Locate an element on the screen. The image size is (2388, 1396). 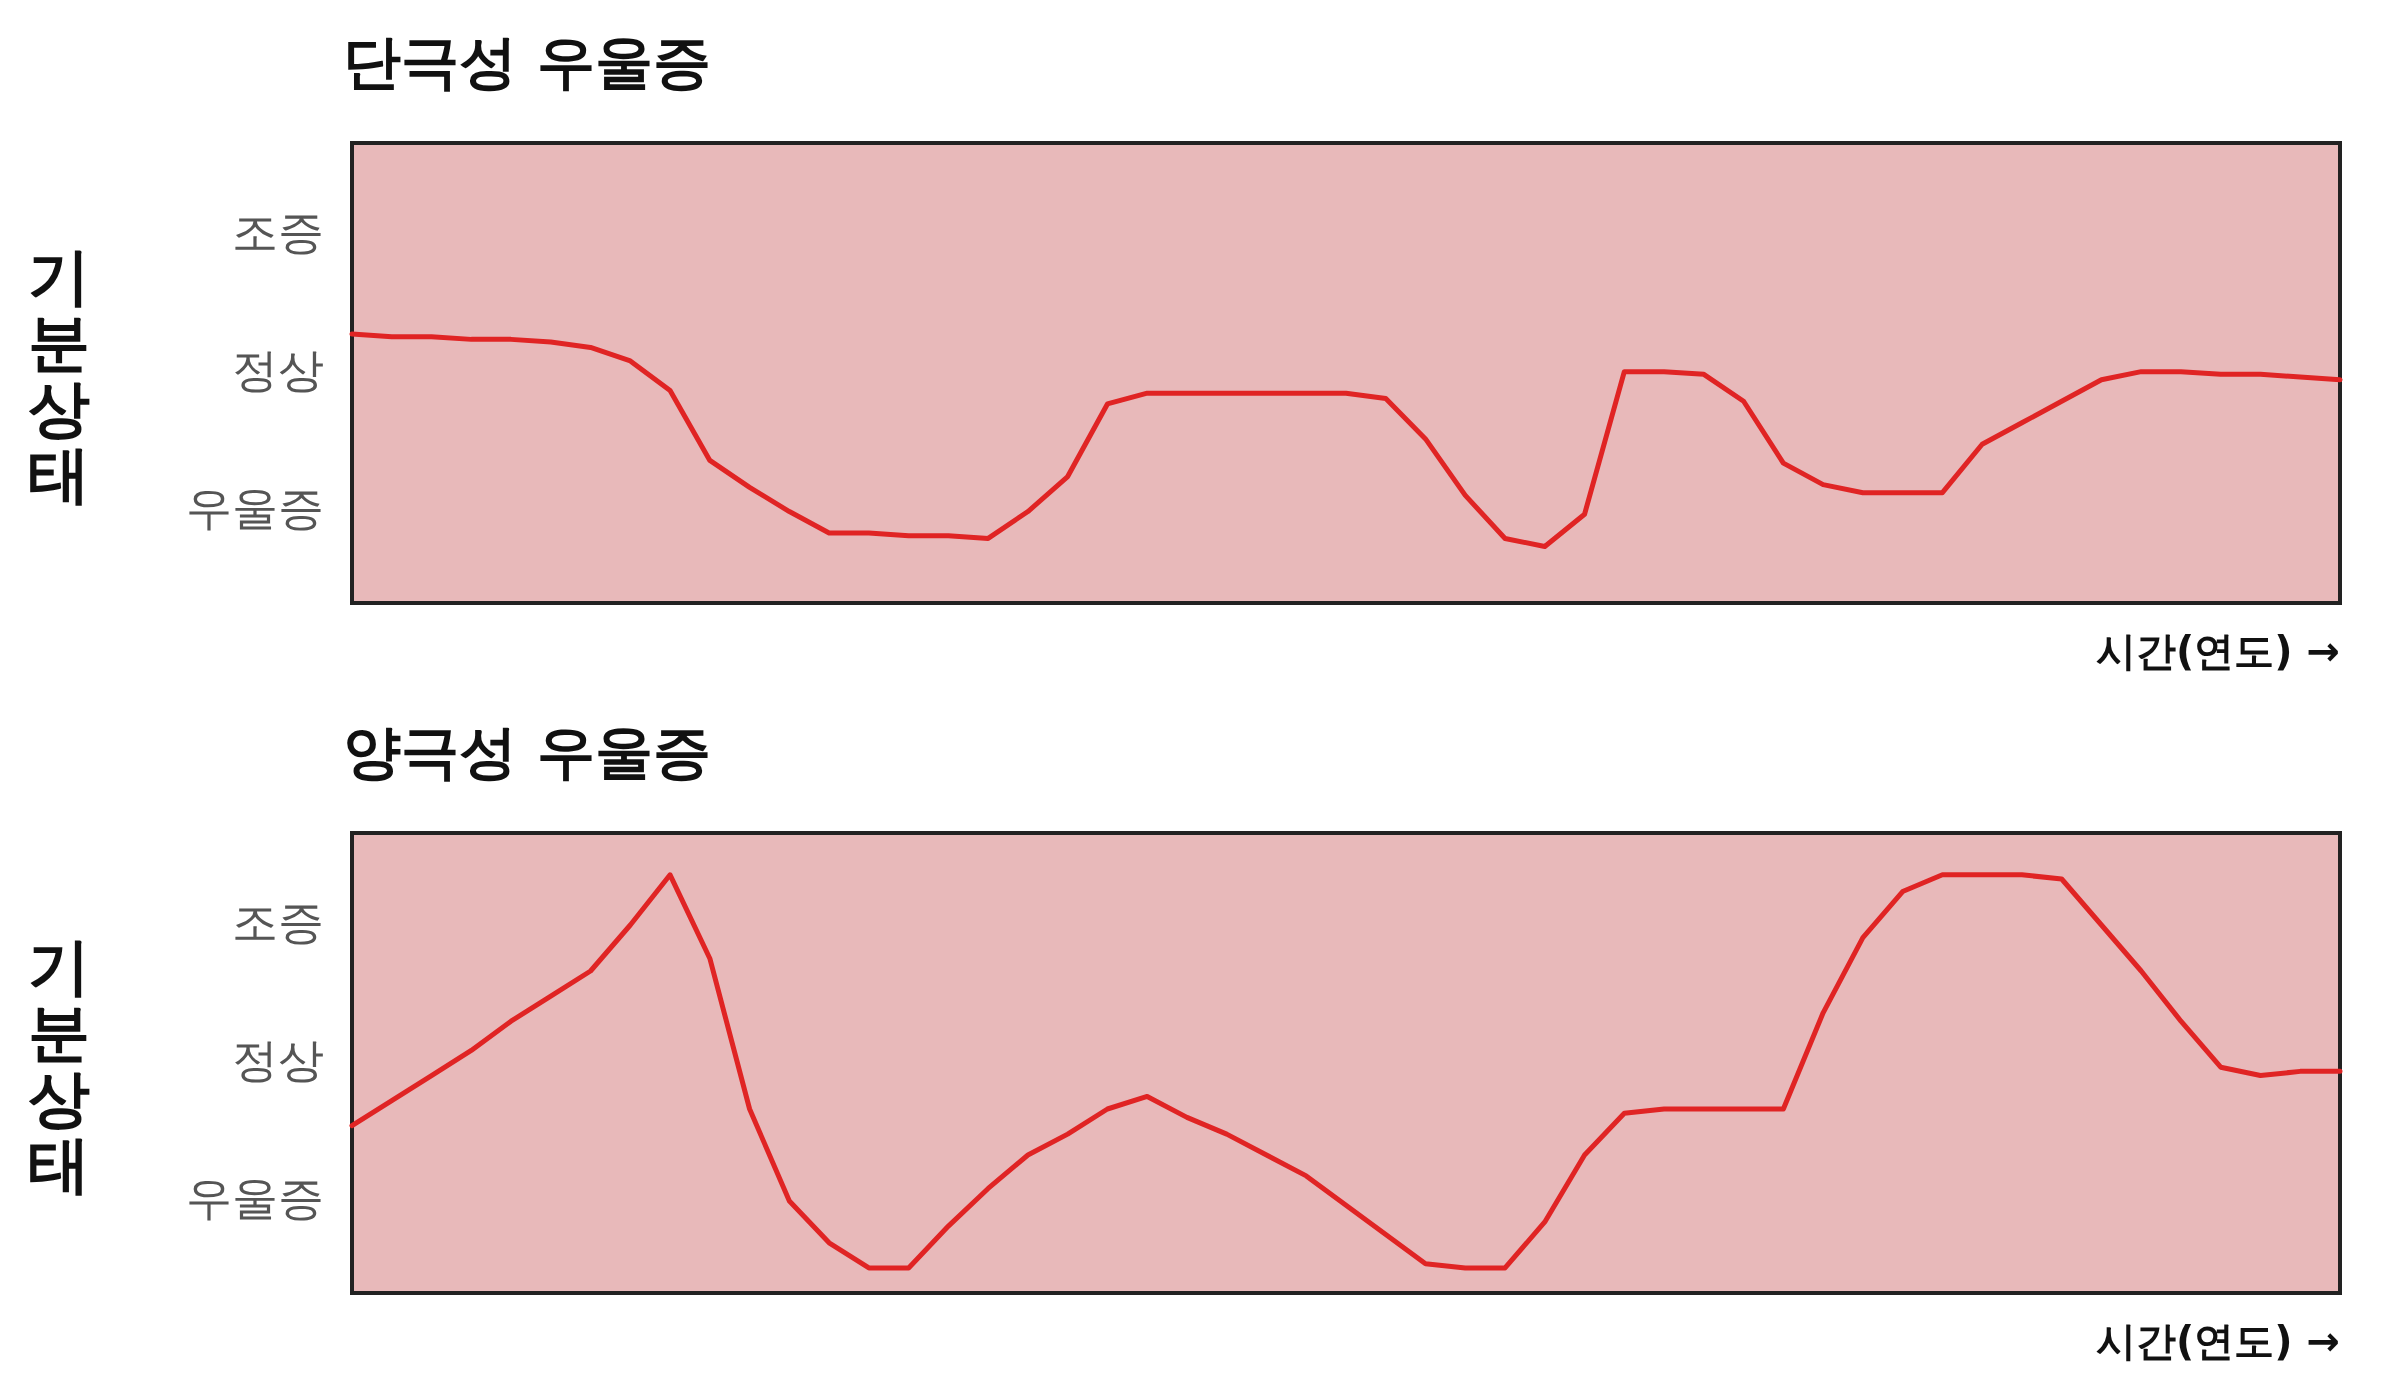
chart-title: 양극성 우울증 is located at coordinates (527, 752).